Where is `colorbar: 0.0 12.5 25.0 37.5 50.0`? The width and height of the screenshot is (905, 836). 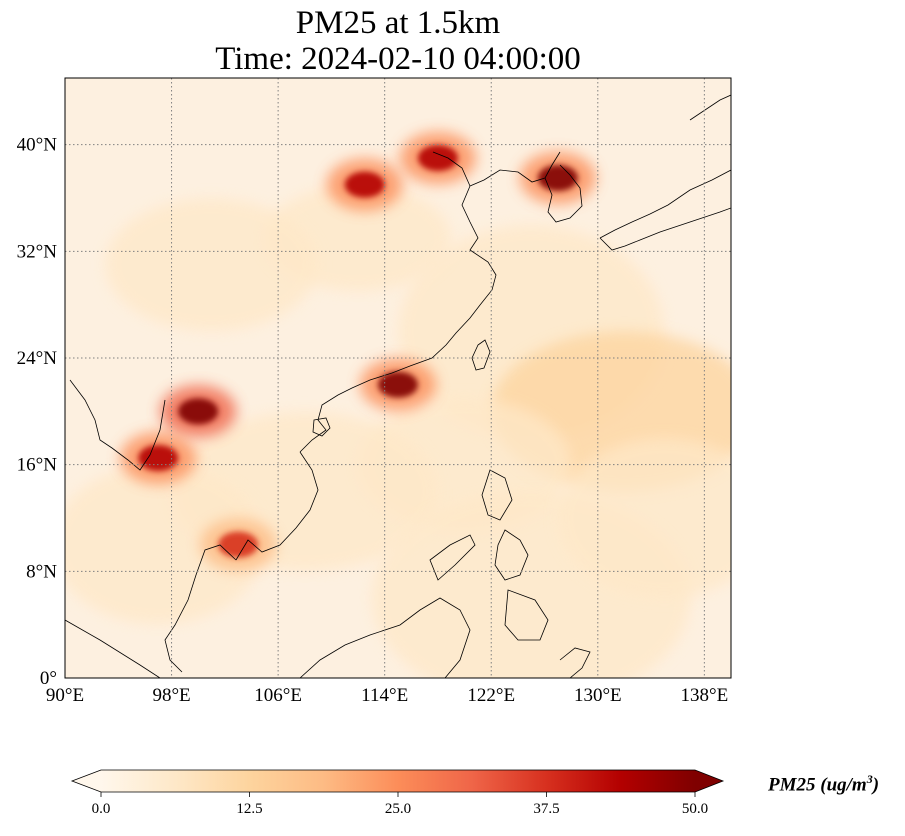
colorbar: 0.0 12.5 25.0 37.5 50.0 is located at coordinates (397, 793).